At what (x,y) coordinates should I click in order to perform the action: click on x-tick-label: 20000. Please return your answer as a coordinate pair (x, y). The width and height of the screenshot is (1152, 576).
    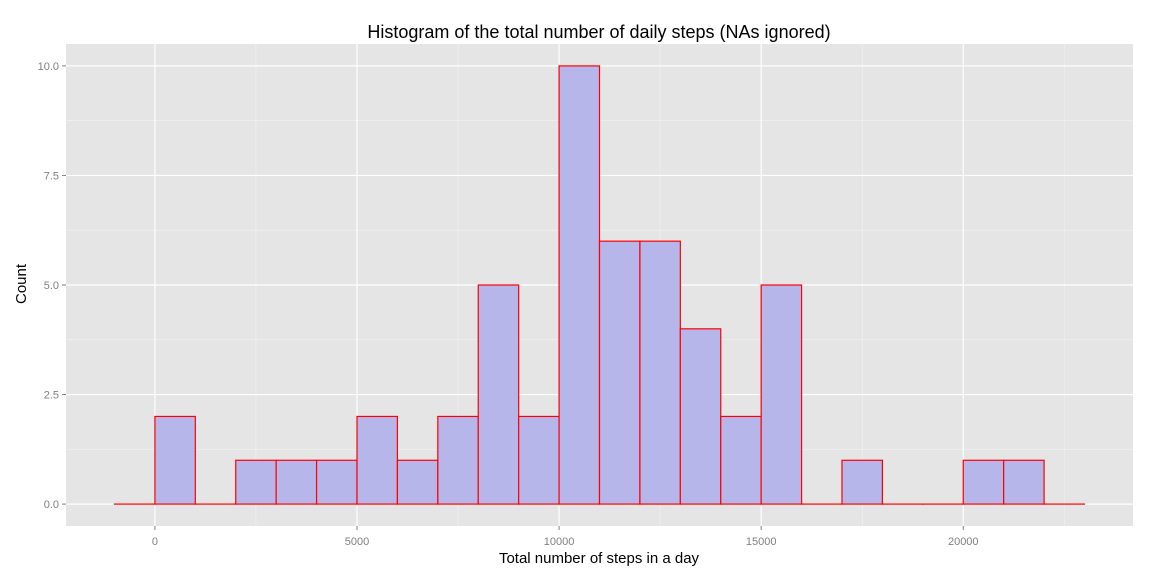
    Looking at the image, I should click on (963, 542).